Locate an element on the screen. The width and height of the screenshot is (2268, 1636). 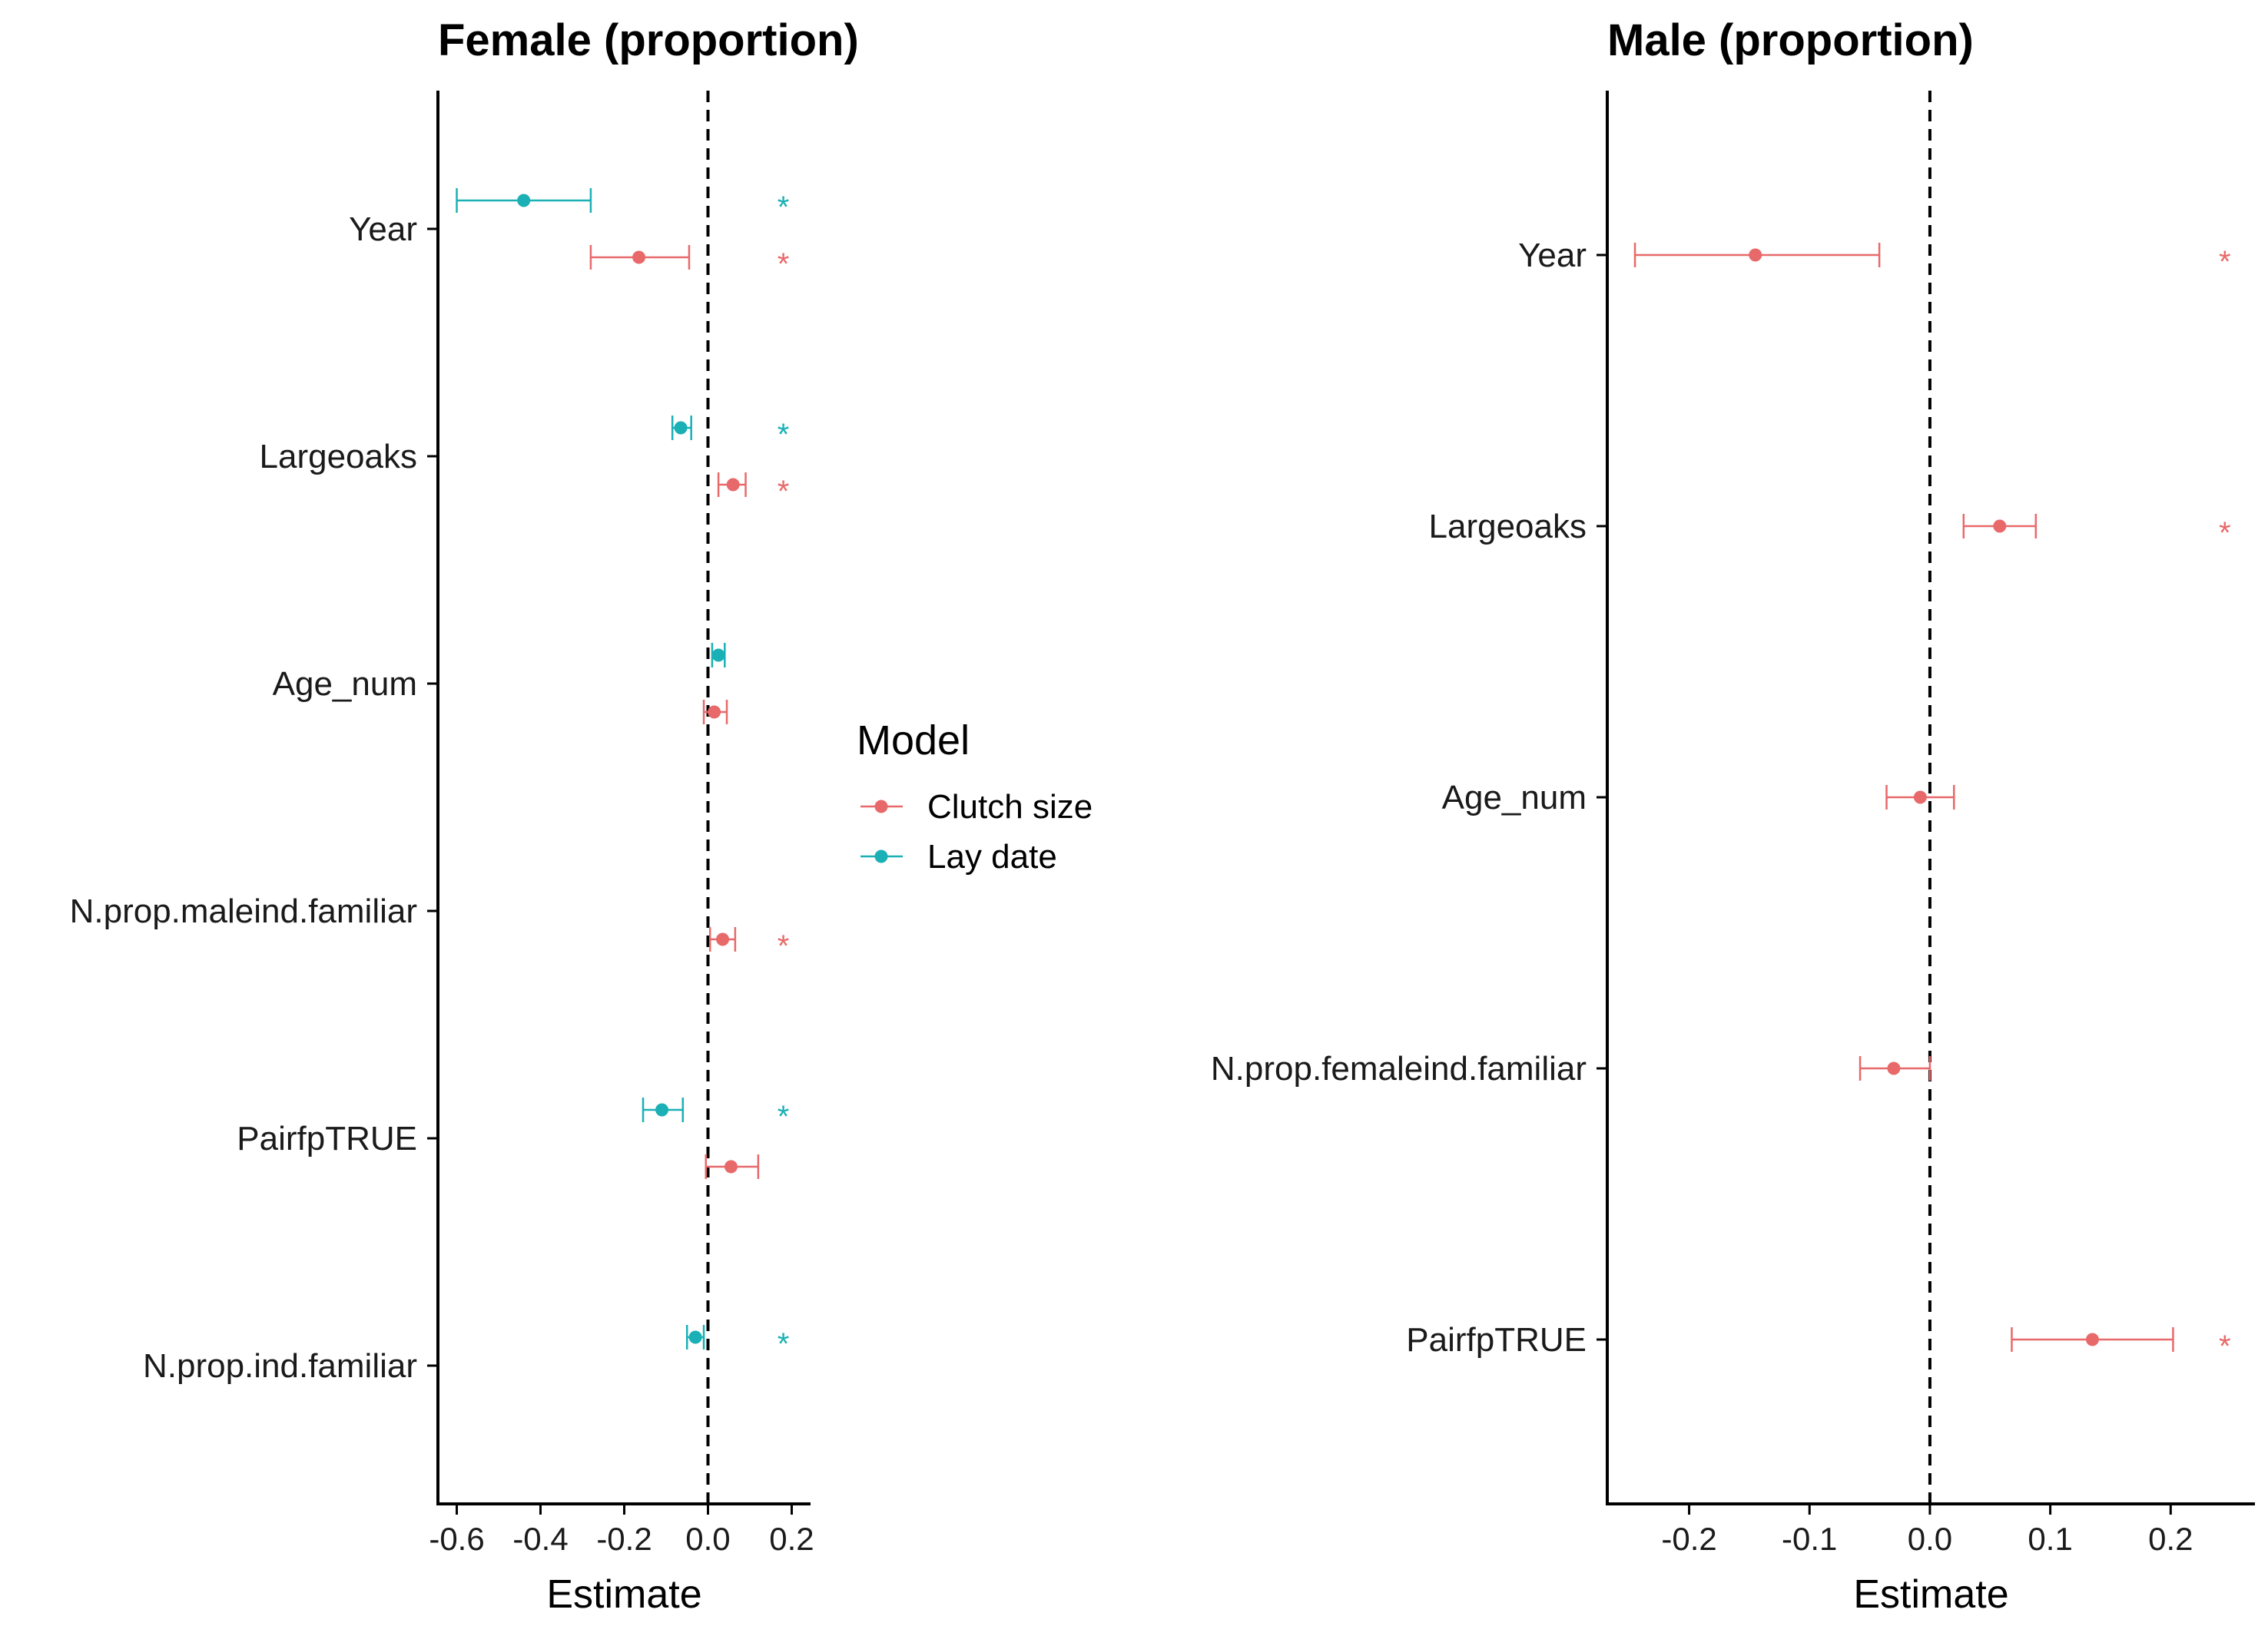
estimate-point-n-prop-femaleind-familiar is located at coordinates (1894, 1068).